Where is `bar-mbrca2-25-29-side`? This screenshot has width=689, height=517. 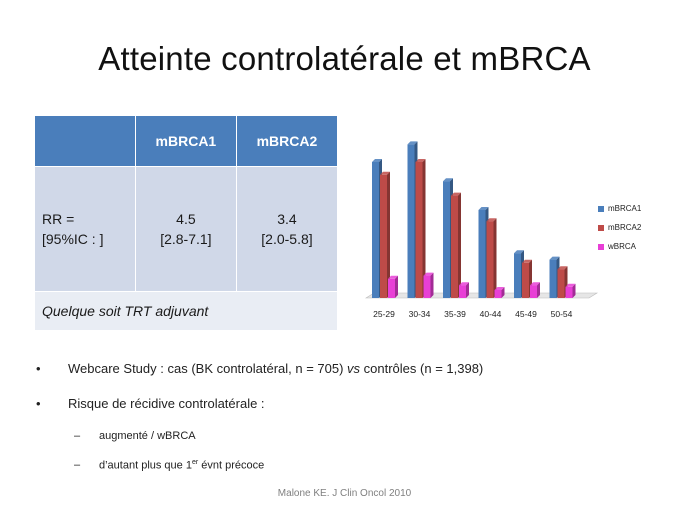
bar-mbrca2-25-29-side is located at coordinates (388, 234).